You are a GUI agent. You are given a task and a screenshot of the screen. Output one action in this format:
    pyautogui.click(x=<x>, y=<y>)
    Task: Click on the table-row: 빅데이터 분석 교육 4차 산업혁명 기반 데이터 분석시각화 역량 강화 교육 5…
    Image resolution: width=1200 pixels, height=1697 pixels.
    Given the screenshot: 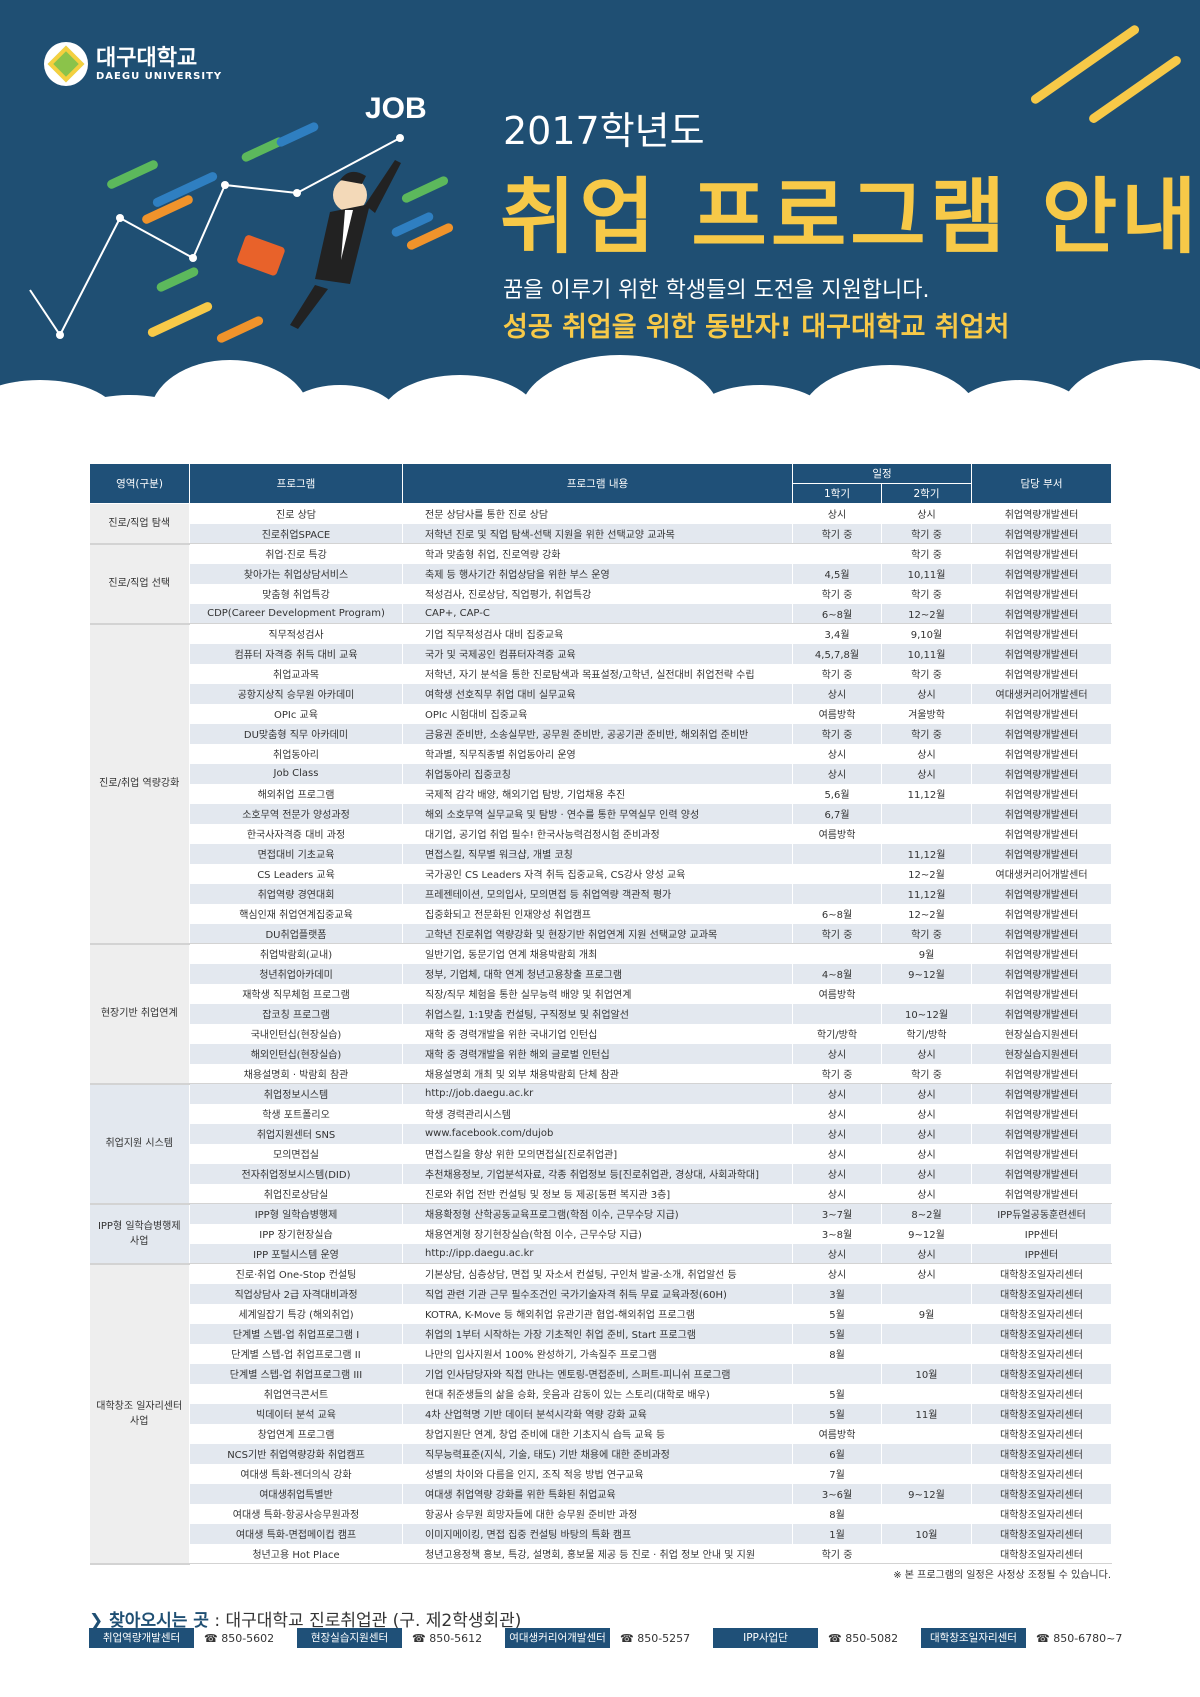 What is the action you would take?
    pyautogui.click(x=601, y=1413)
    